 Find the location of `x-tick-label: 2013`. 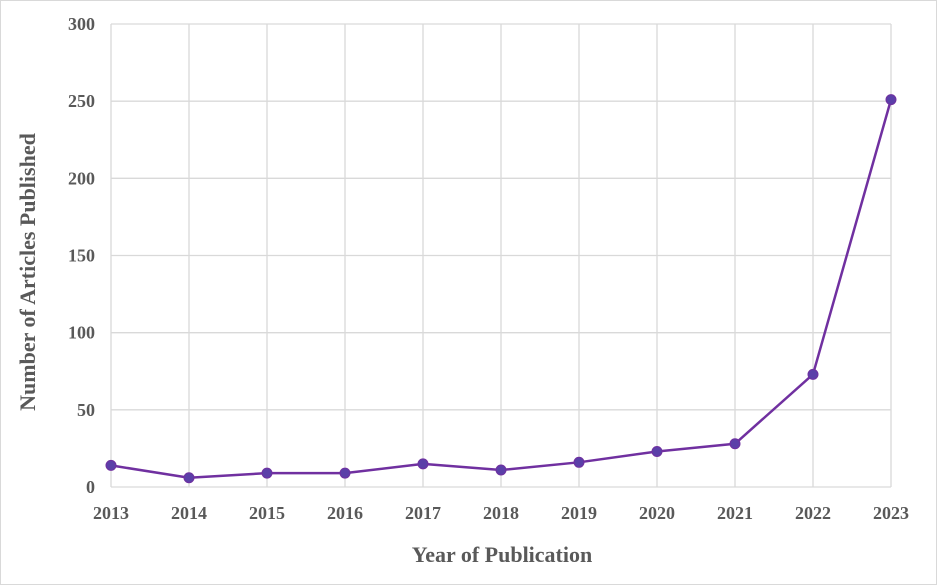

x-tick-label: 2013 is located at coordinates (111, 513).